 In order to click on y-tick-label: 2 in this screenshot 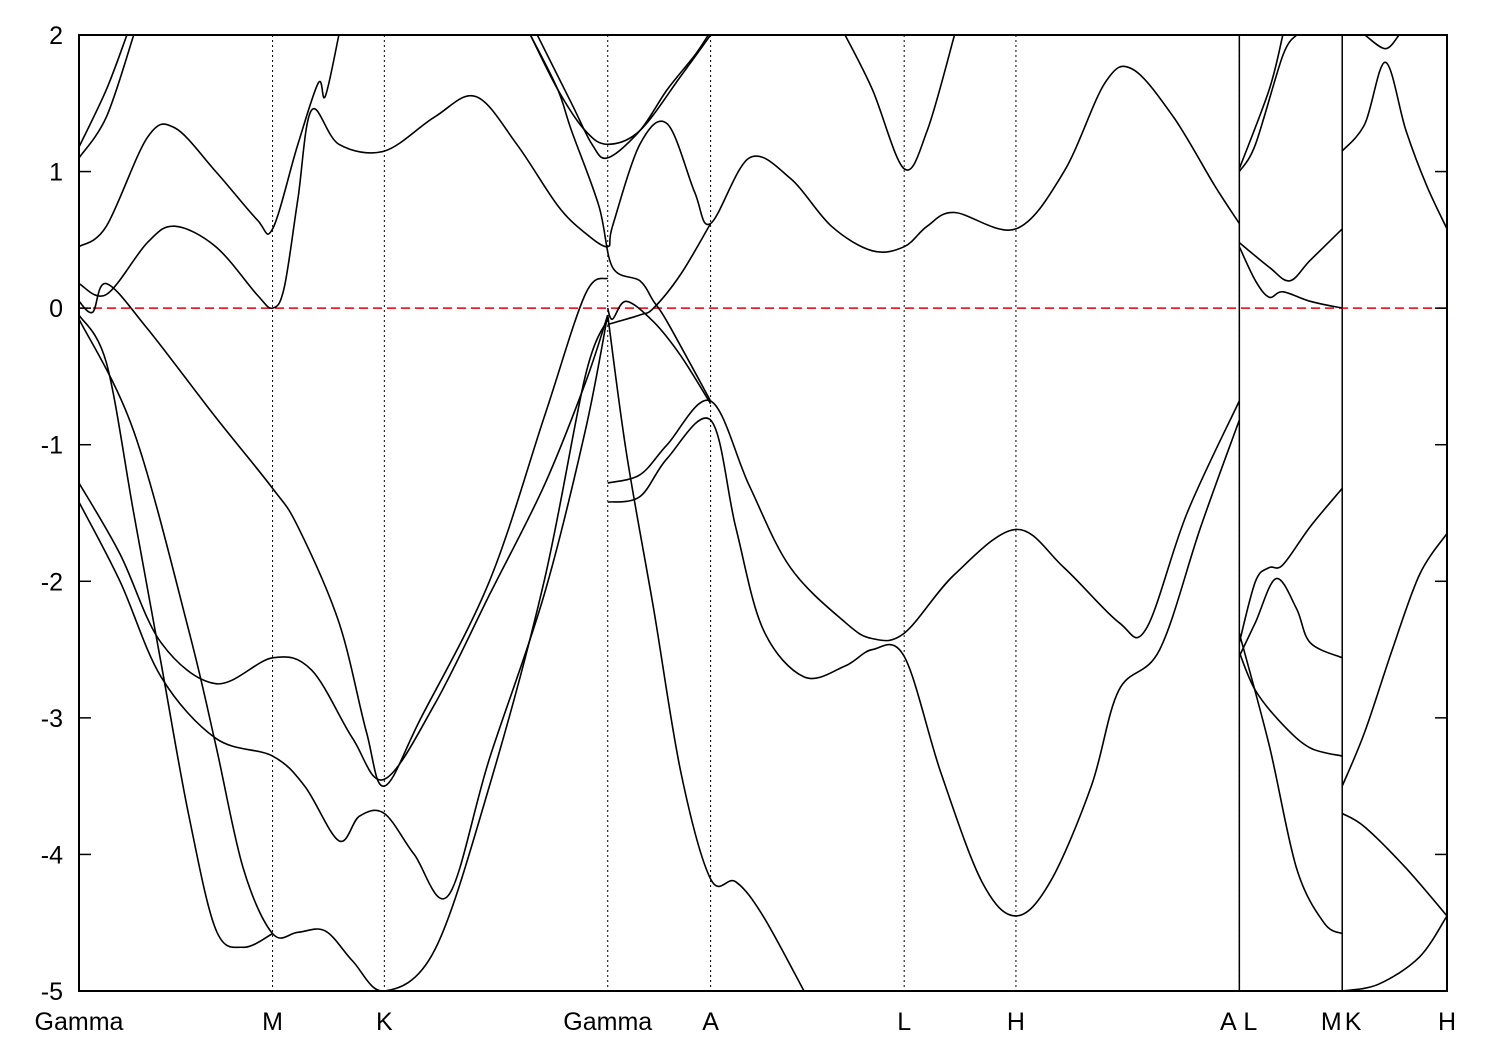, I will do `click(56, 36)`.